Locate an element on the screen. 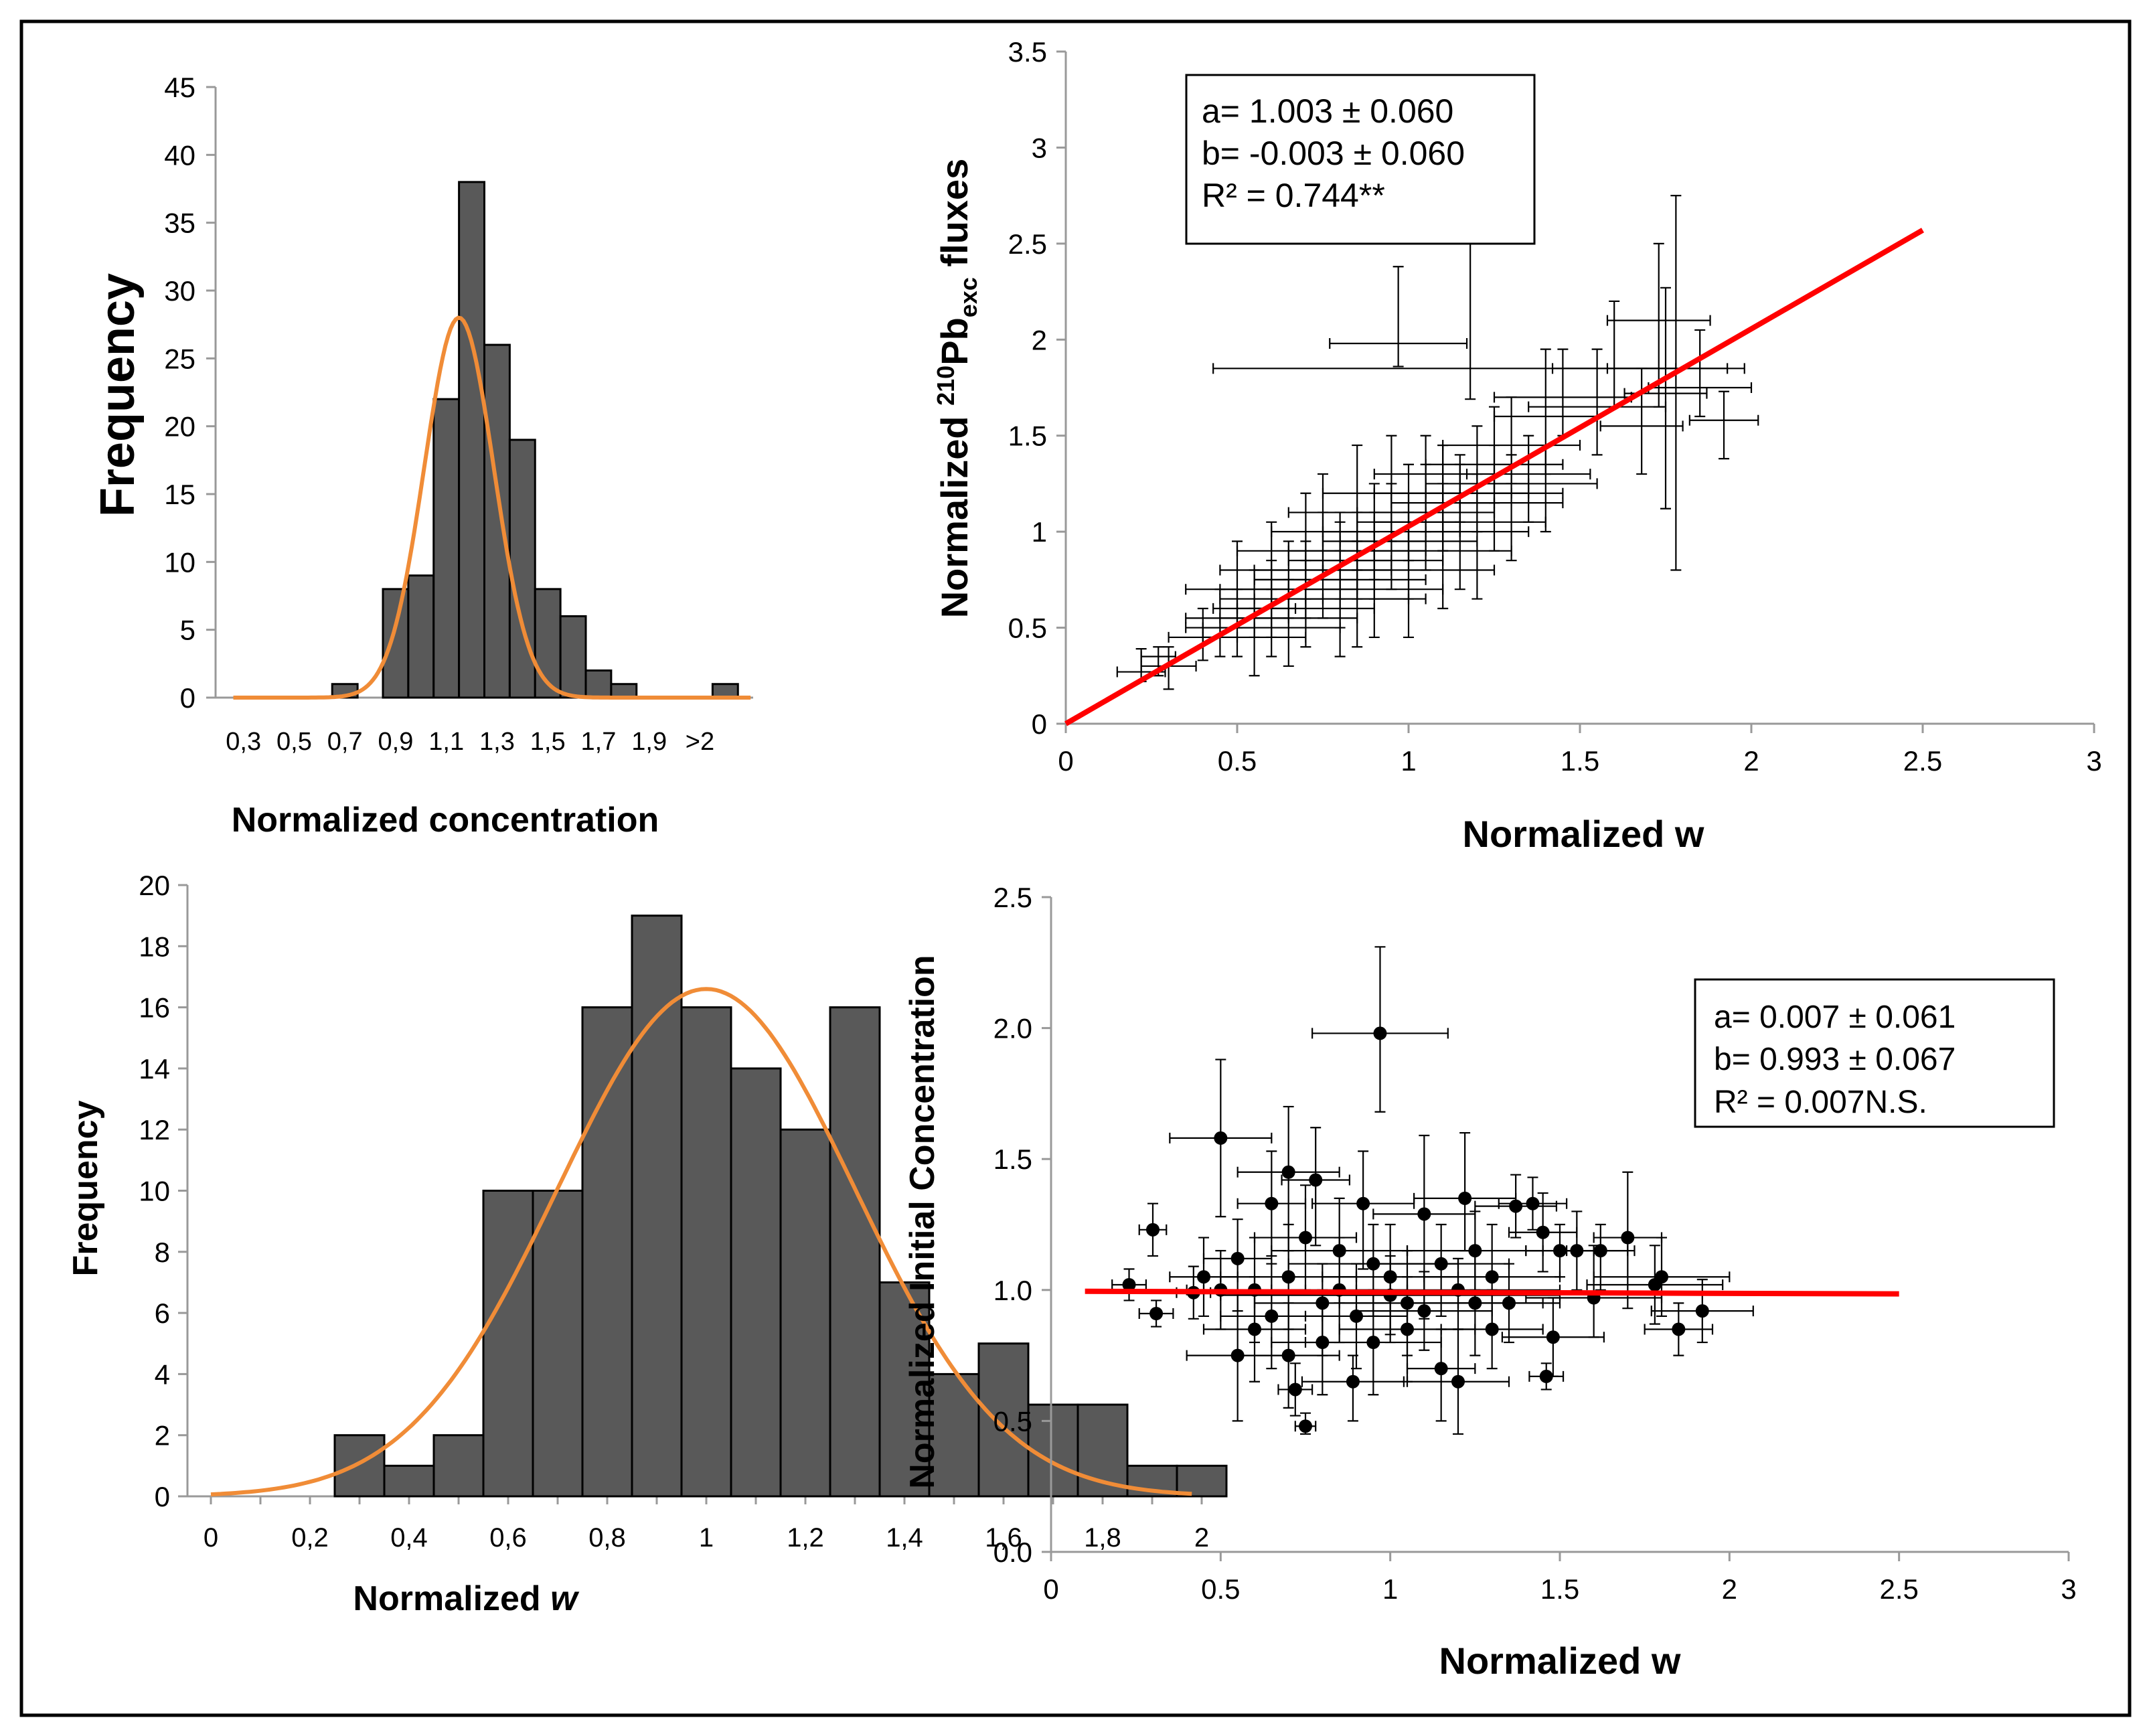 The width and height of the screenshot is (2151, 1736). y-tick-label: 18 is located at coordinates (154, 946).